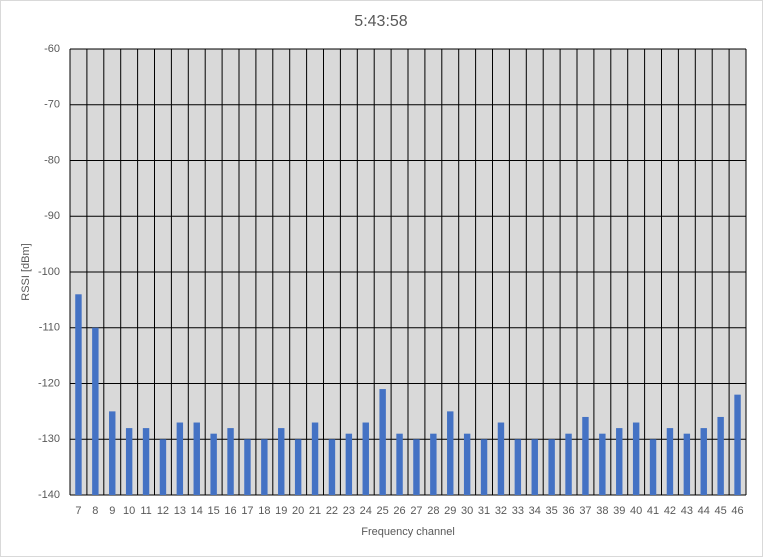 The width and height of the screenshot is (763, 557). What do you see at coordinates (383, 511) in the screenshot?
I see `x-tick-label: 25` at bounding box center [383, 511].